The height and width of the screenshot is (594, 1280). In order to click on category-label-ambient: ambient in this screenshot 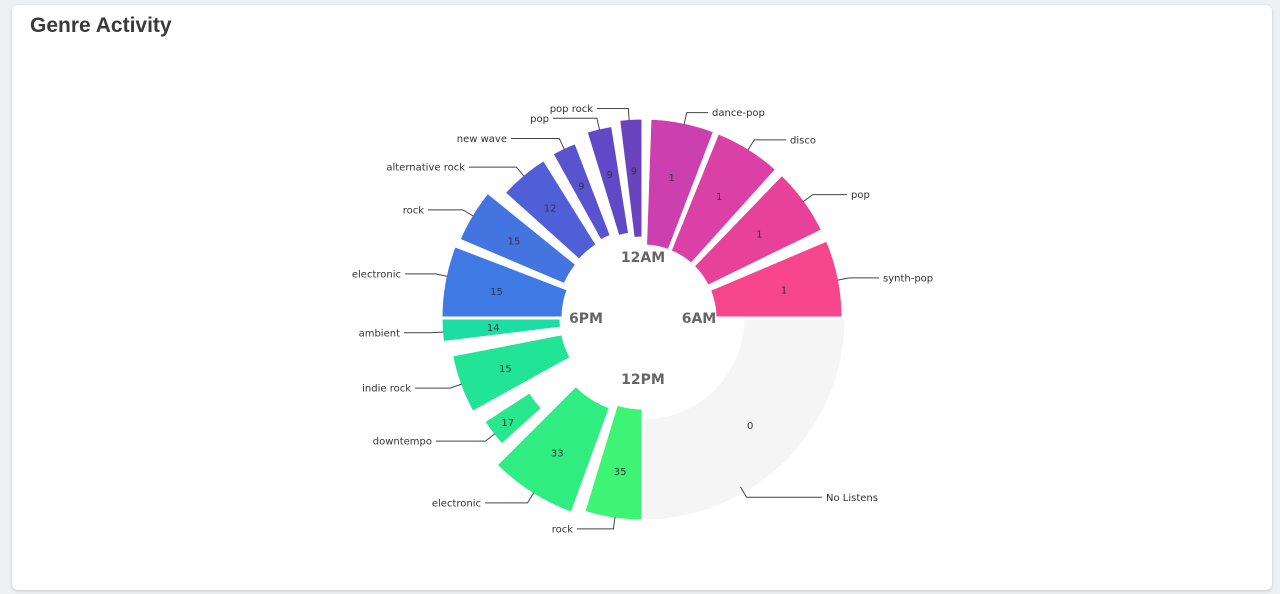, I will do `click(379, 333)`.